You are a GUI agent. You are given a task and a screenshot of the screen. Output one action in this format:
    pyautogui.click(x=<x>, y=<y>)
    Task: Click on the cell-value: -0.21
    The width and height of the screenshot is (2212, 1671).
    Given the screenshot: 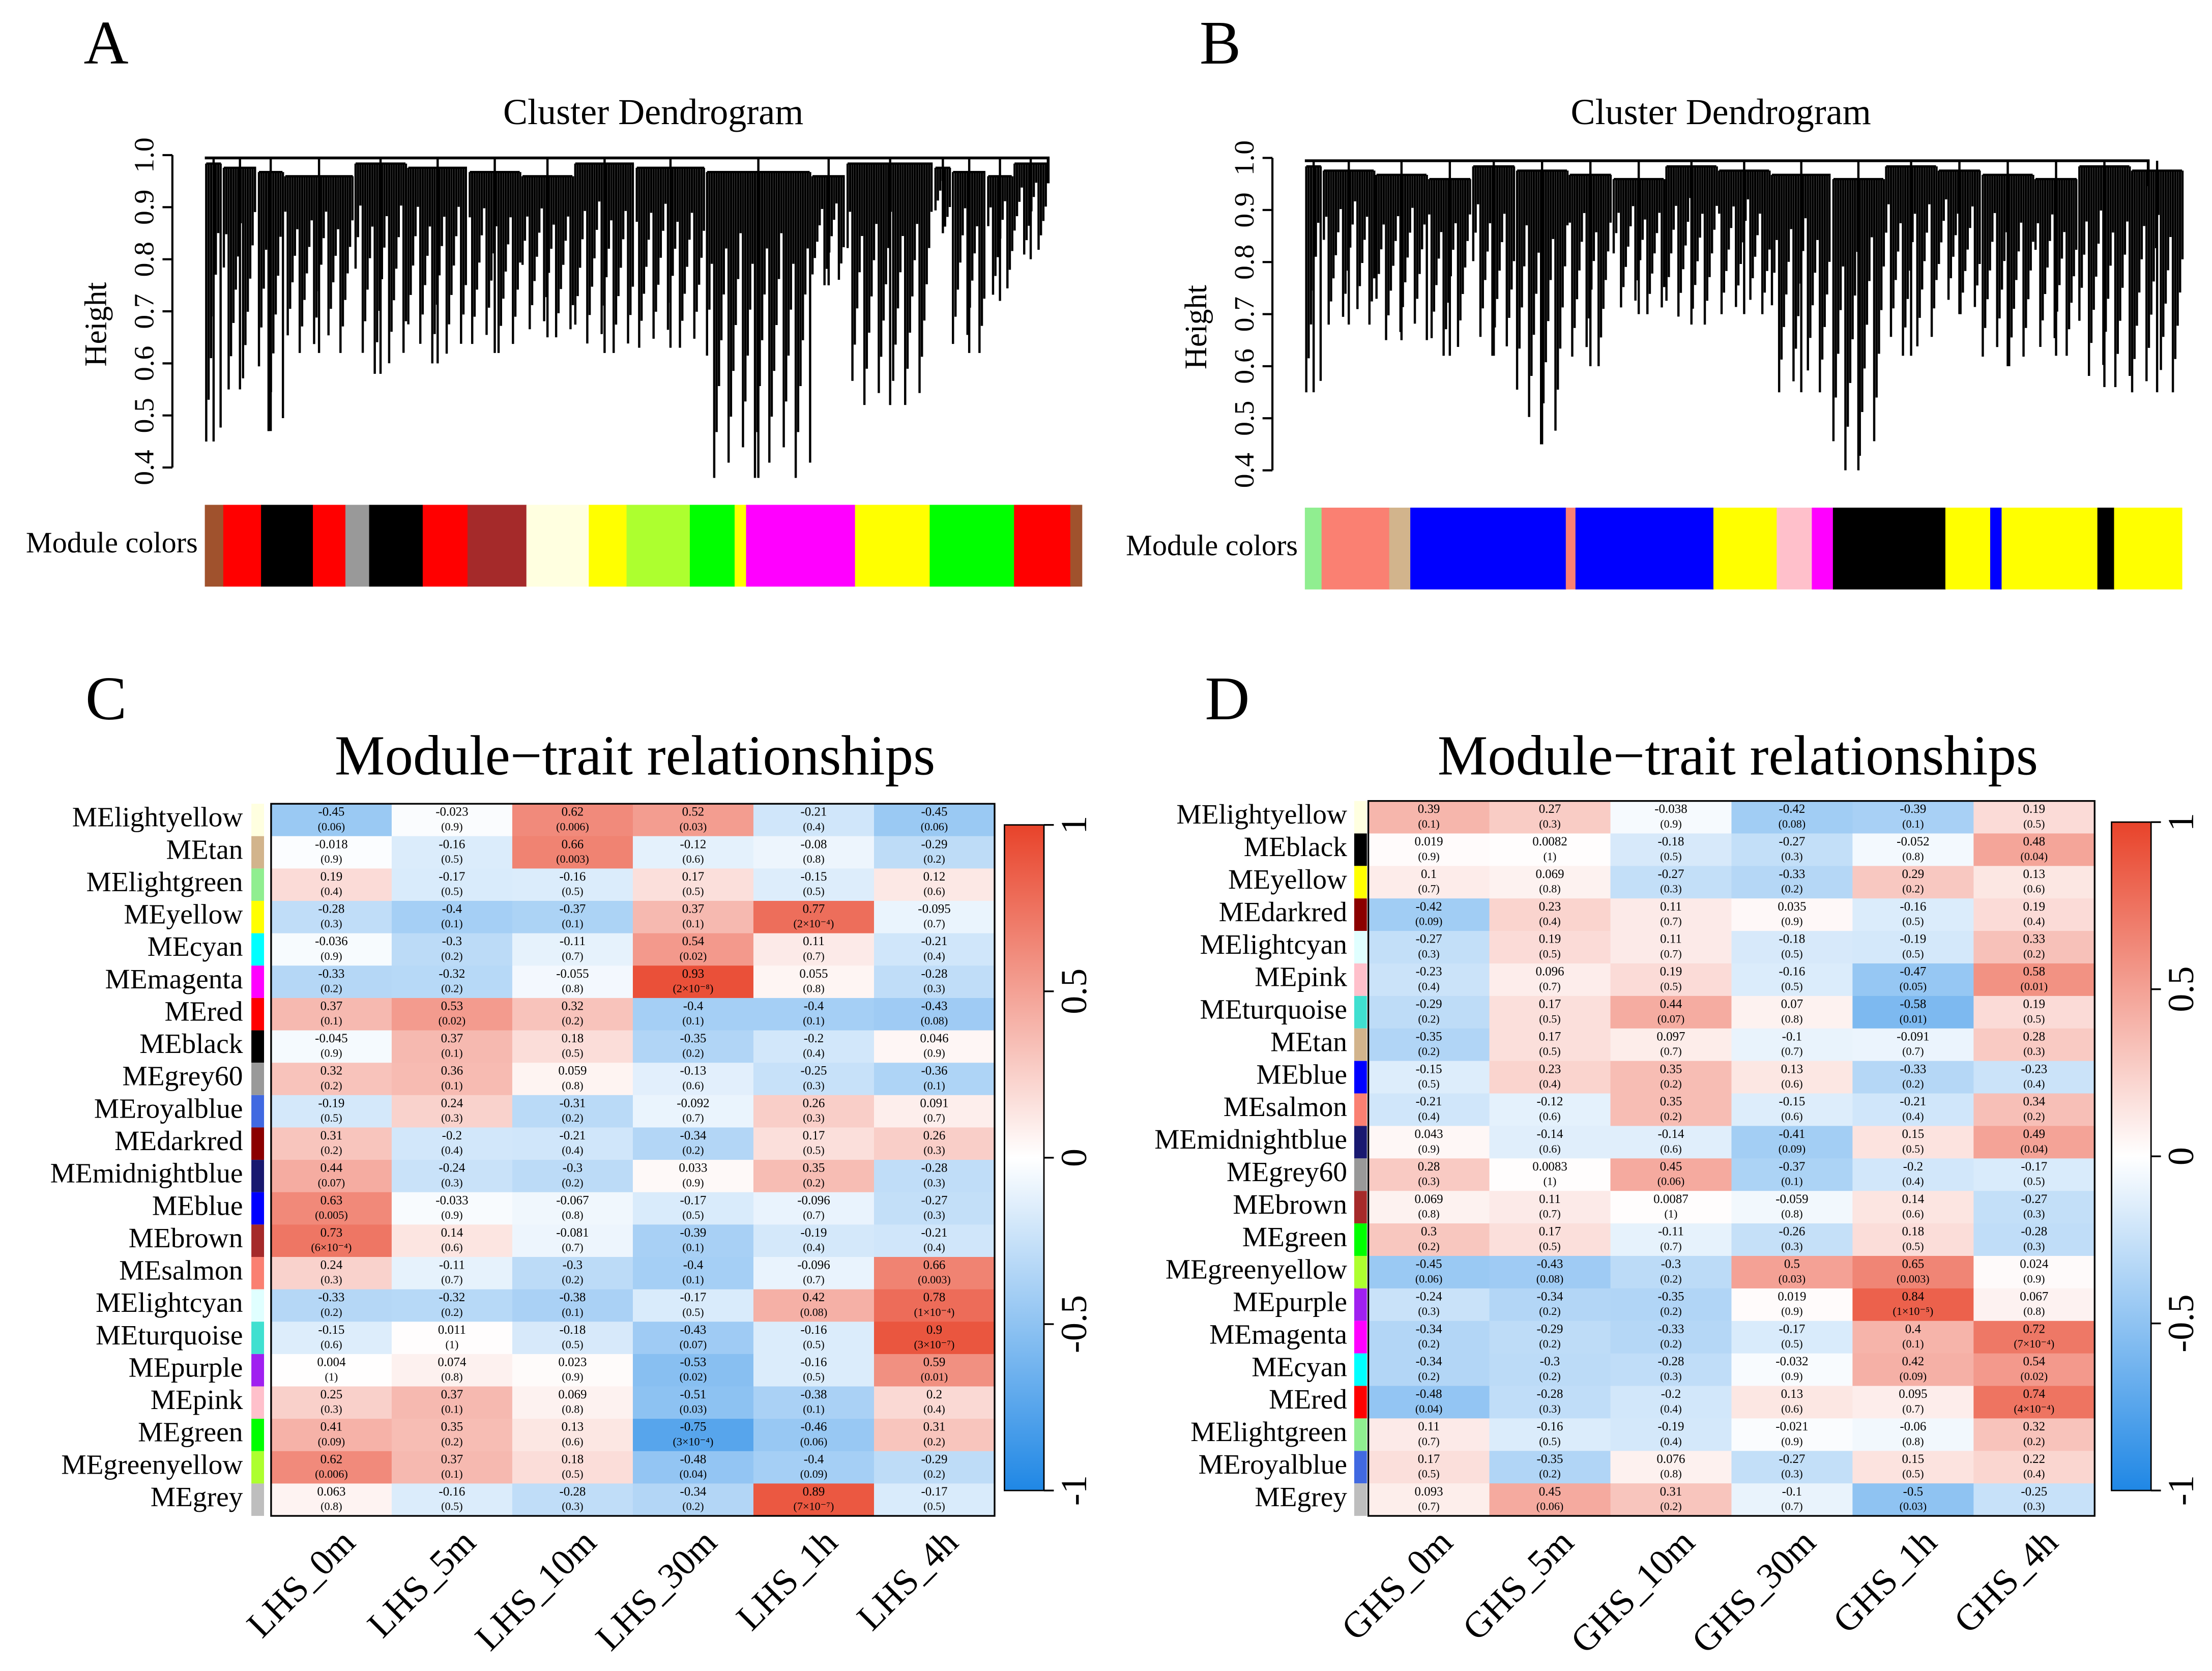 What is the action you would take?
    pyautogui.click(x=934, y=1233)
    